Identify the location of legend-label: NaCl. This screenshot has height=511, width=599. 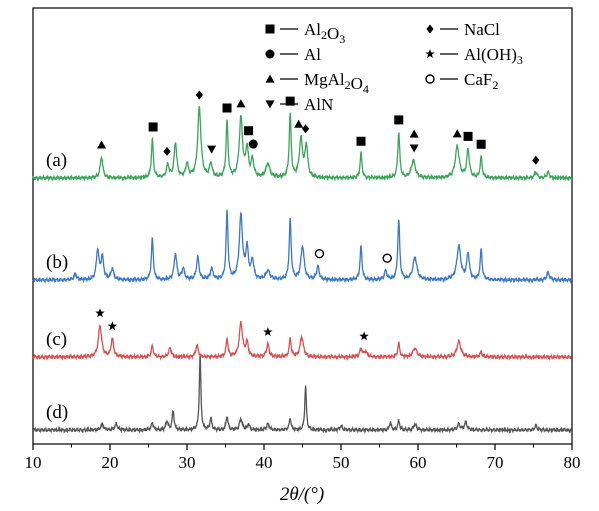
(482, 29).